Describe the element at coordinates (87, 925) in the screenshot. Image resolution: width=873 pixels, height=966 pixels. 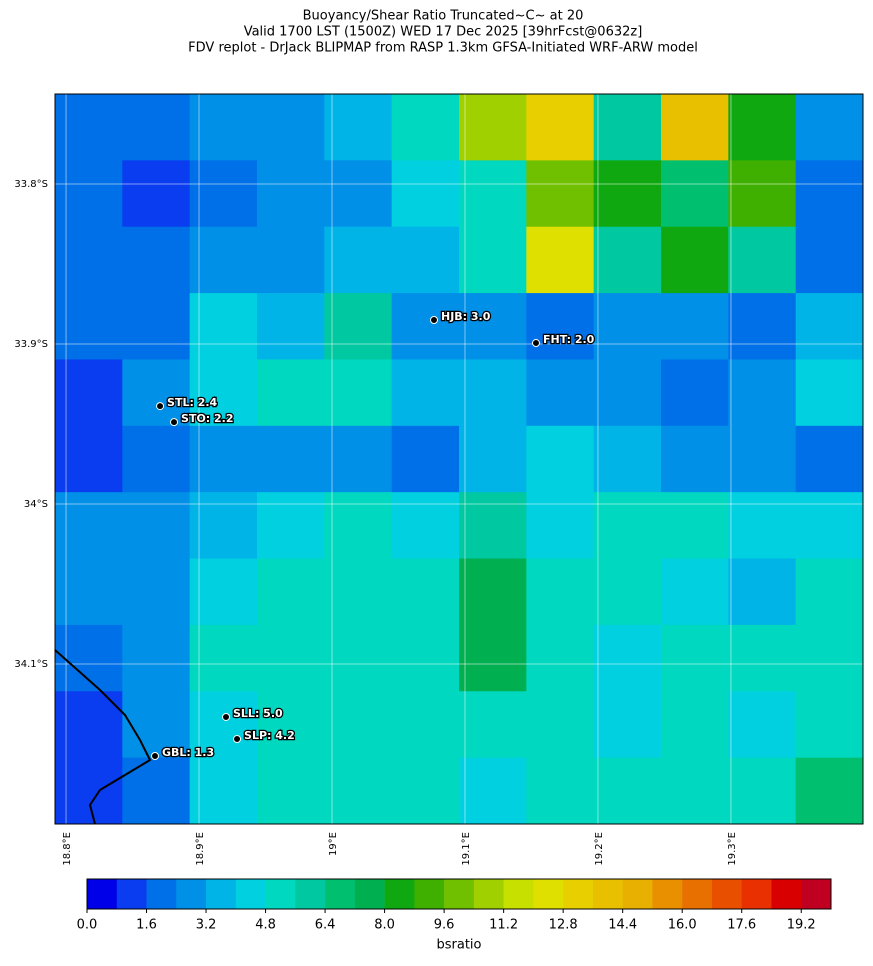
I see `colorbar-tick-label: 0.0` at that location.